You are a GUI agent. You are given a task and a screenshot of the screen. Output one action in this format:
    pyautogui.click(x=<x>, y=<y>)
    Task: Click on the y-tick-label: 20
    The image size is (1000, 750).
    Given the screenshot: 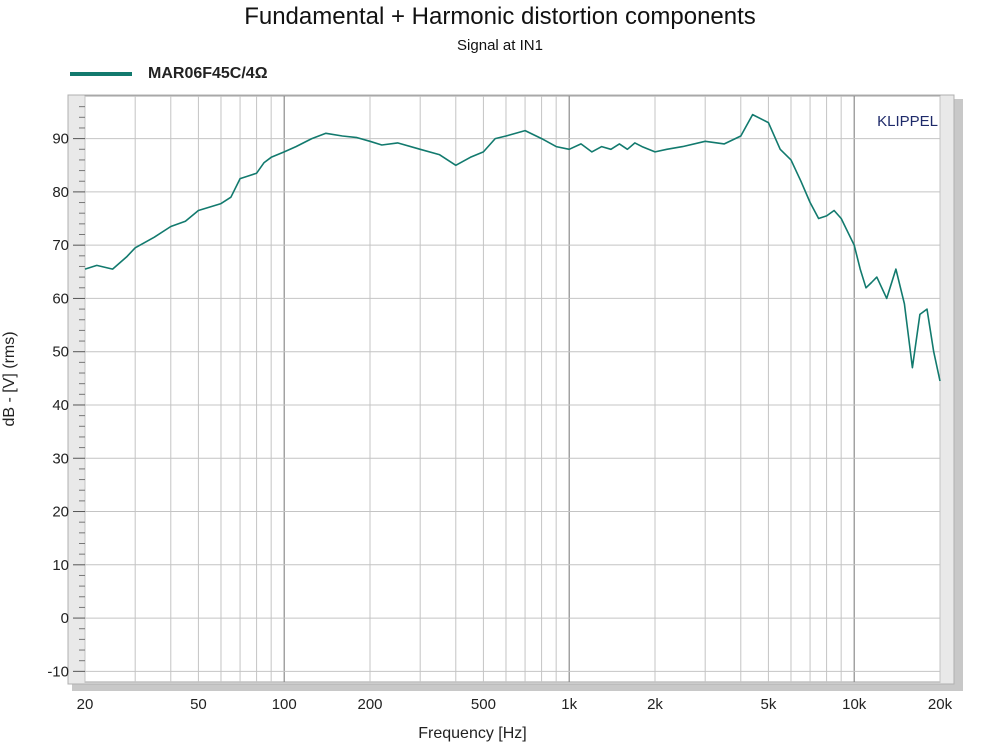 What is the action you would take?
    pyautogui.click(x=60, y=512)
    